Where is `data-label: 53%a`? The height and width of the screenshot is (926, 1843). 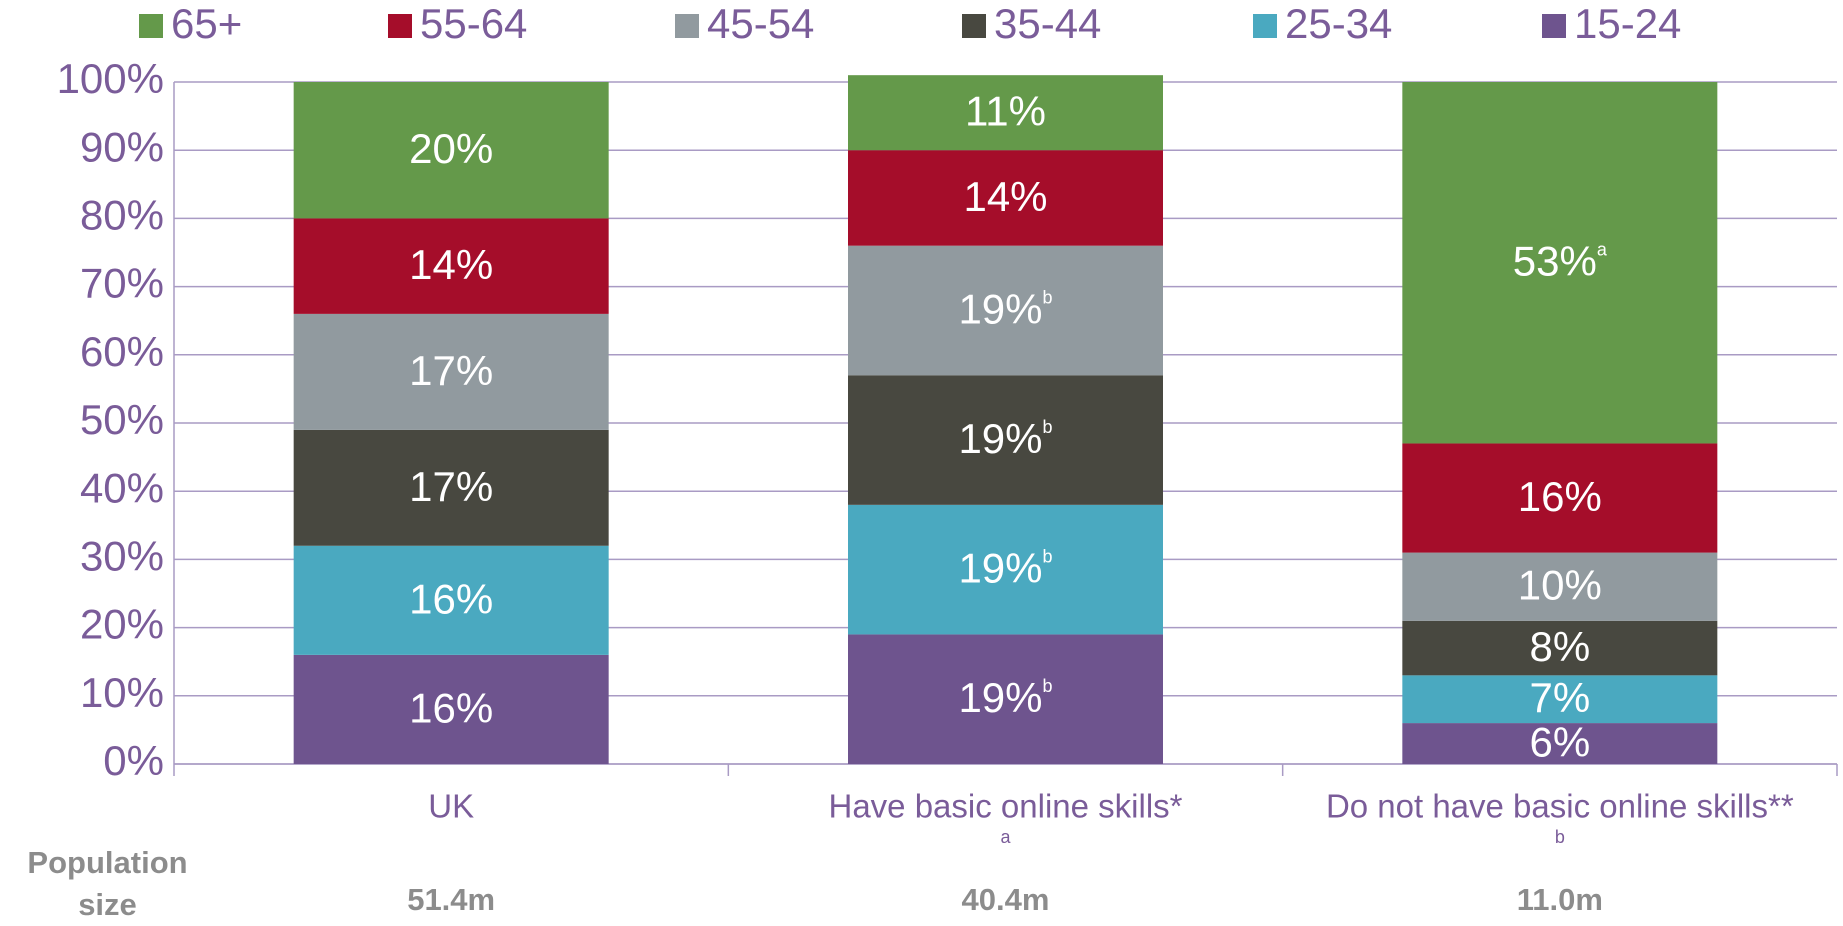
data-label: 53%a is located at coordinates (1560, 261).